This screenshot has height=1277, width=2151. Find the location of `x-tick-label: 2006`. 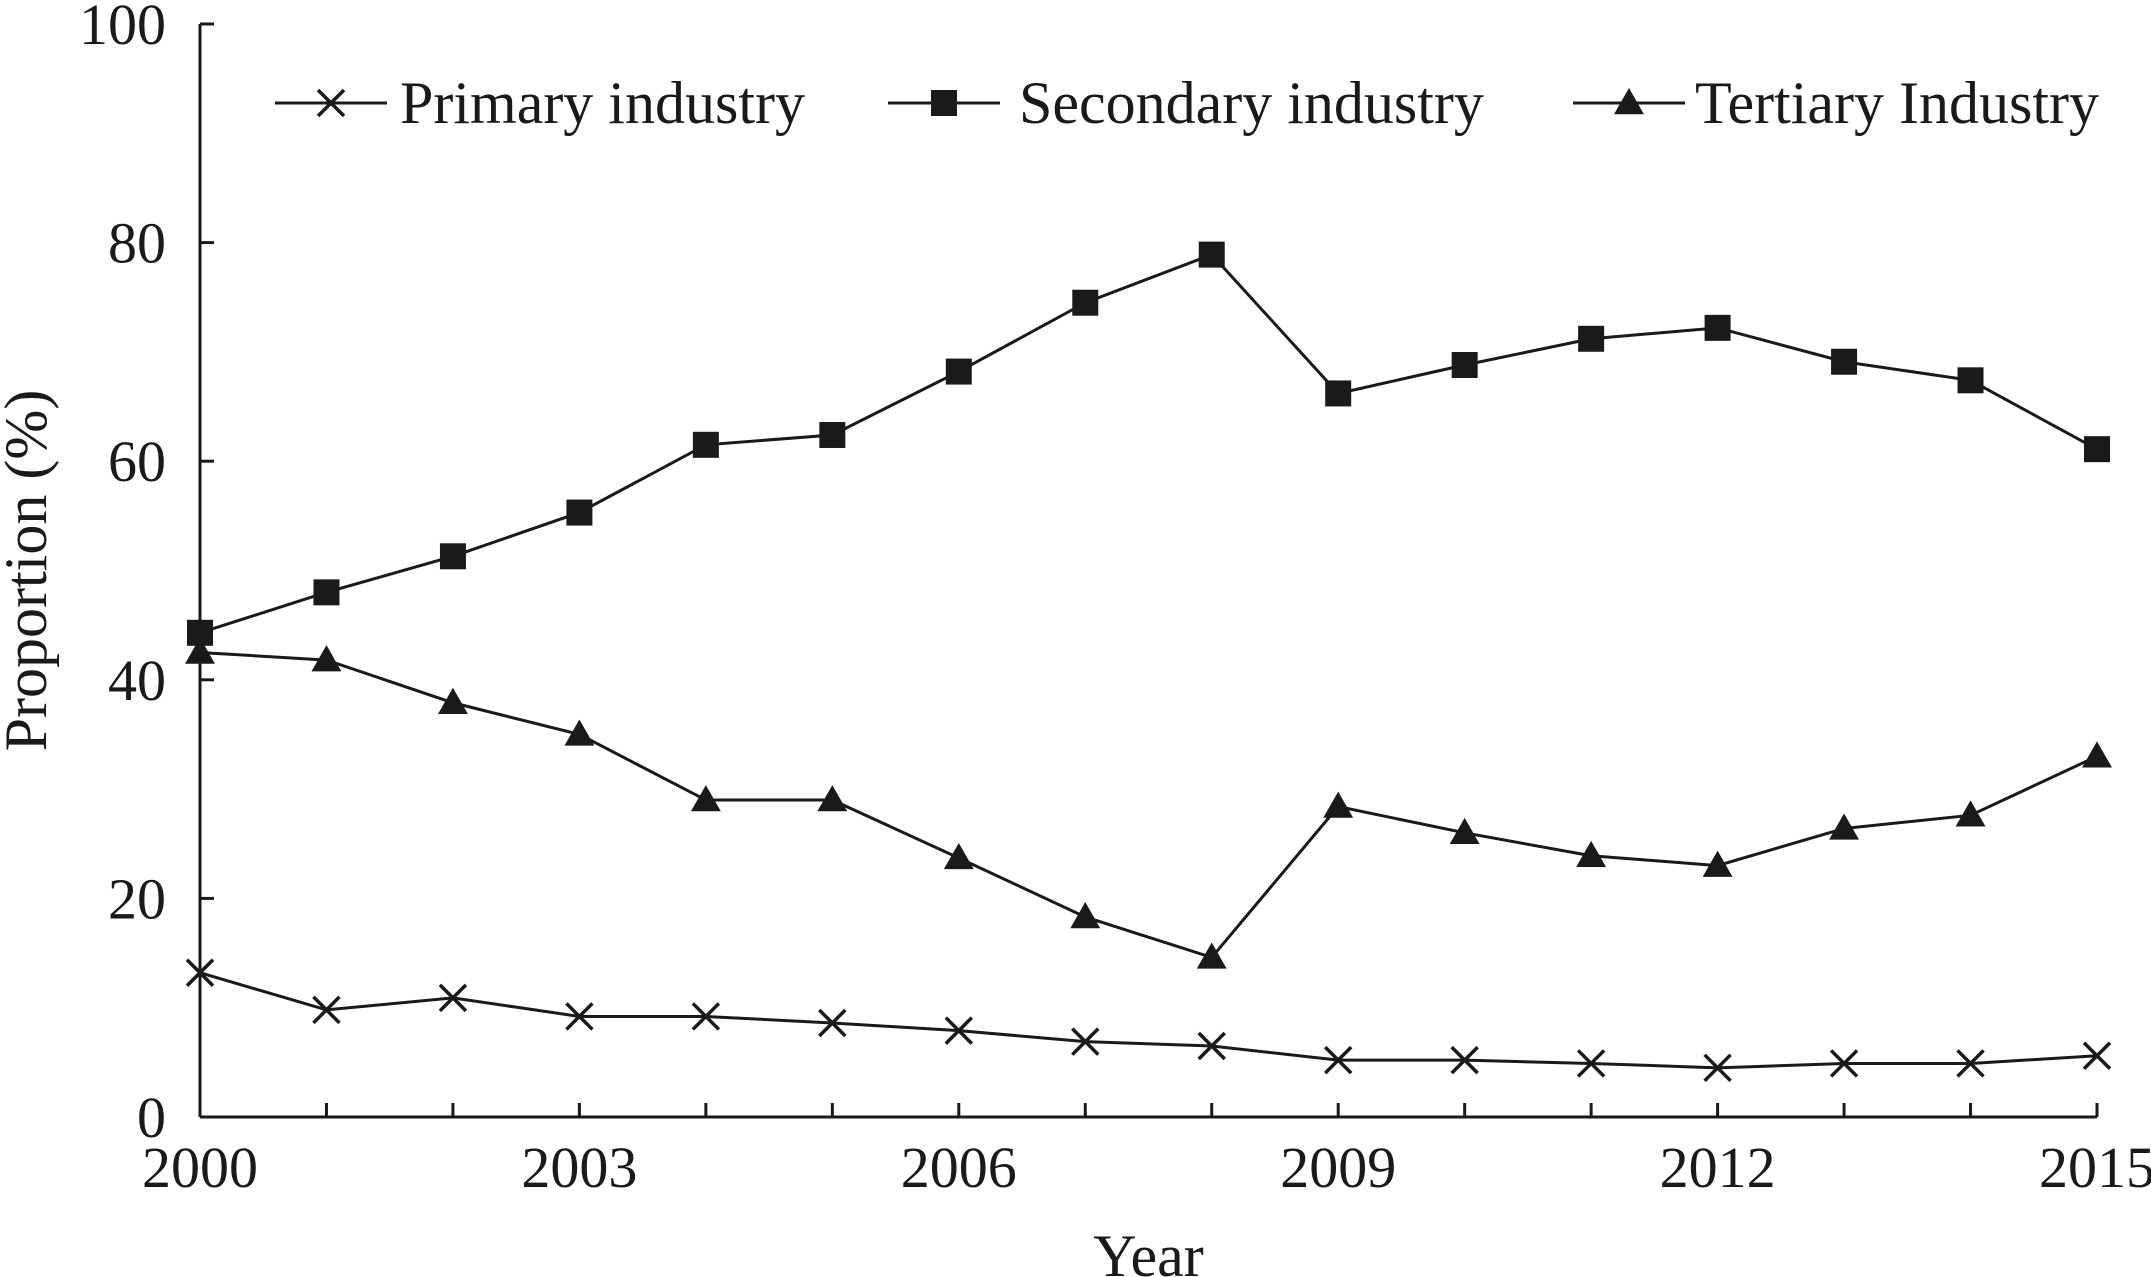

x-tick-label: 2006 is located at coordinates (959, 1167).